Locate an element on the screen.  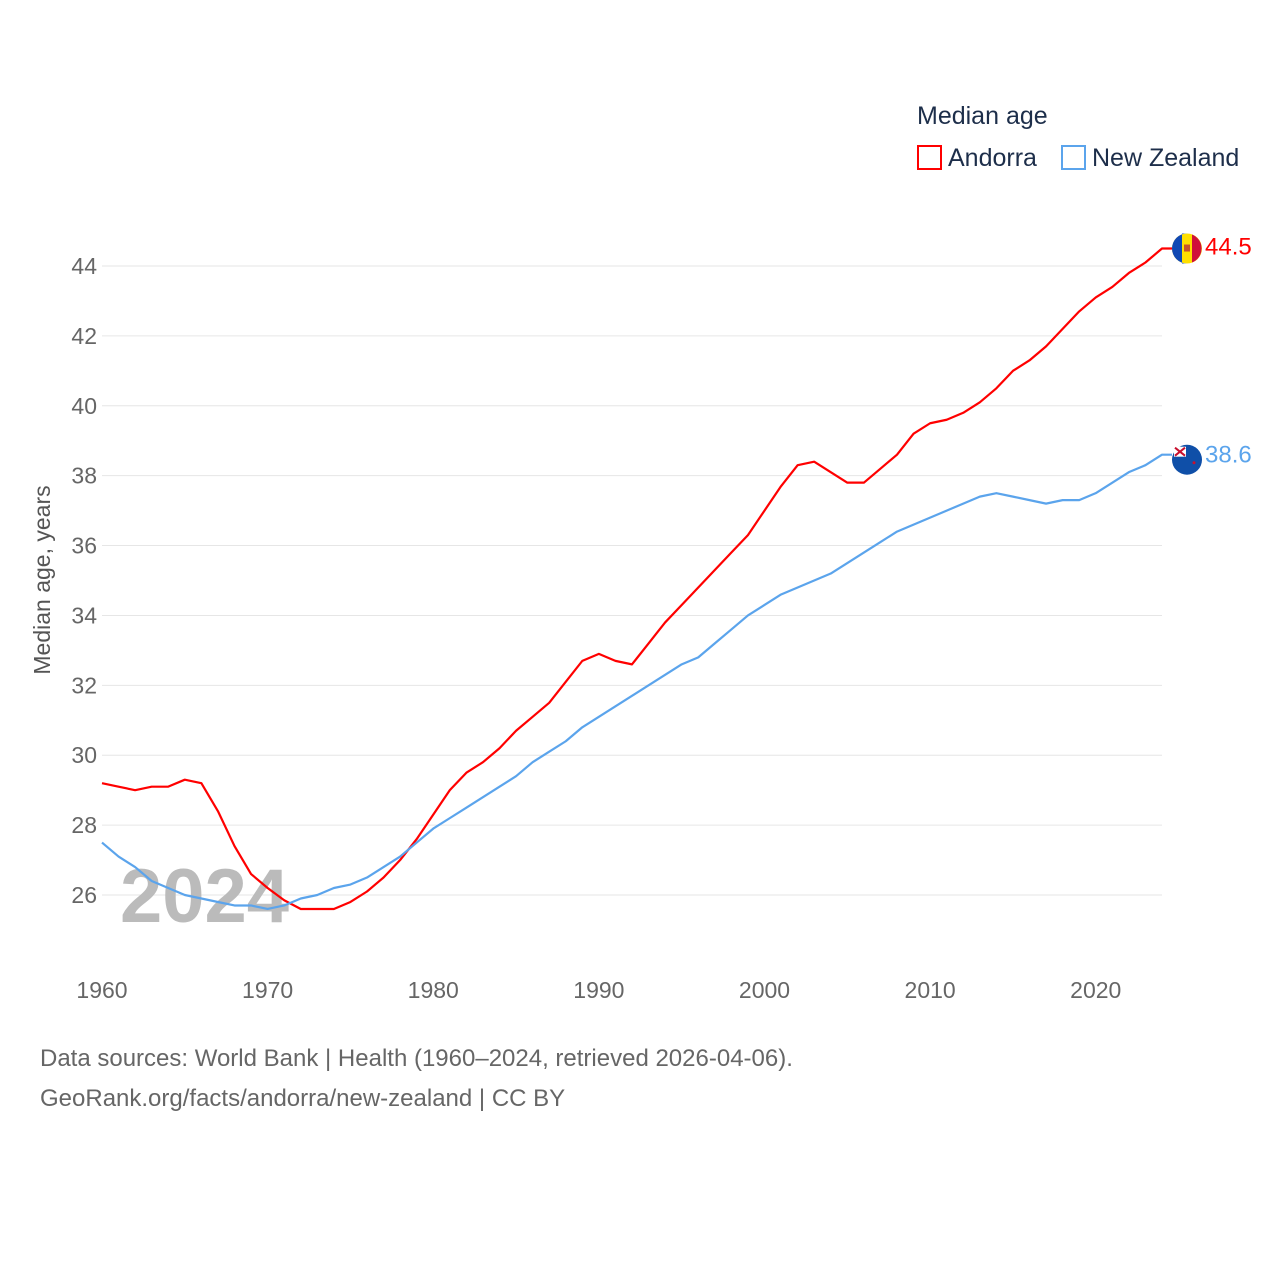
x-tick-label: 1970 is located at coordinates (267, 990).